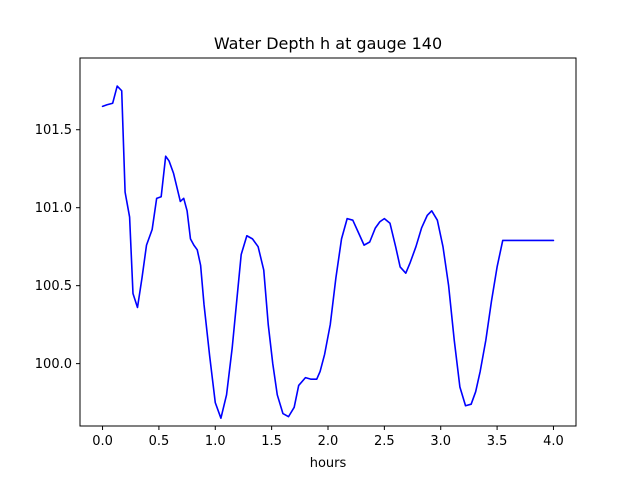 The width and height of the screenshot is (640, 480). I want to click on x-tick-label: 3.5, so click(497, 441).